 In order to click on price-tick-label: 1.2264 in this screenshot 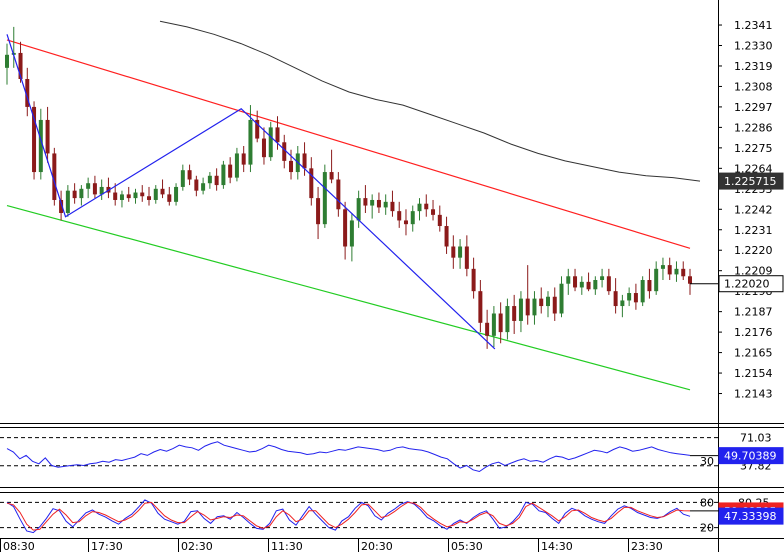, I will do `click(753, 168)`.